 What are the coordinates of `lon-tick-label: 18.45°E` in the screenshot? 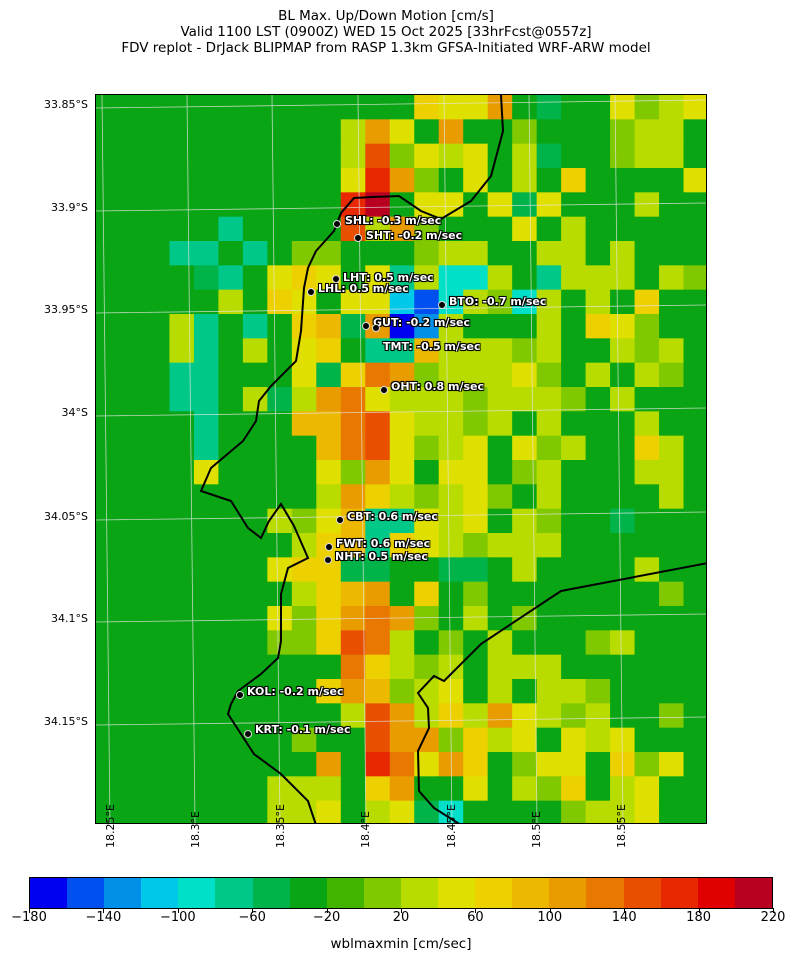 It's located at (451, 826).